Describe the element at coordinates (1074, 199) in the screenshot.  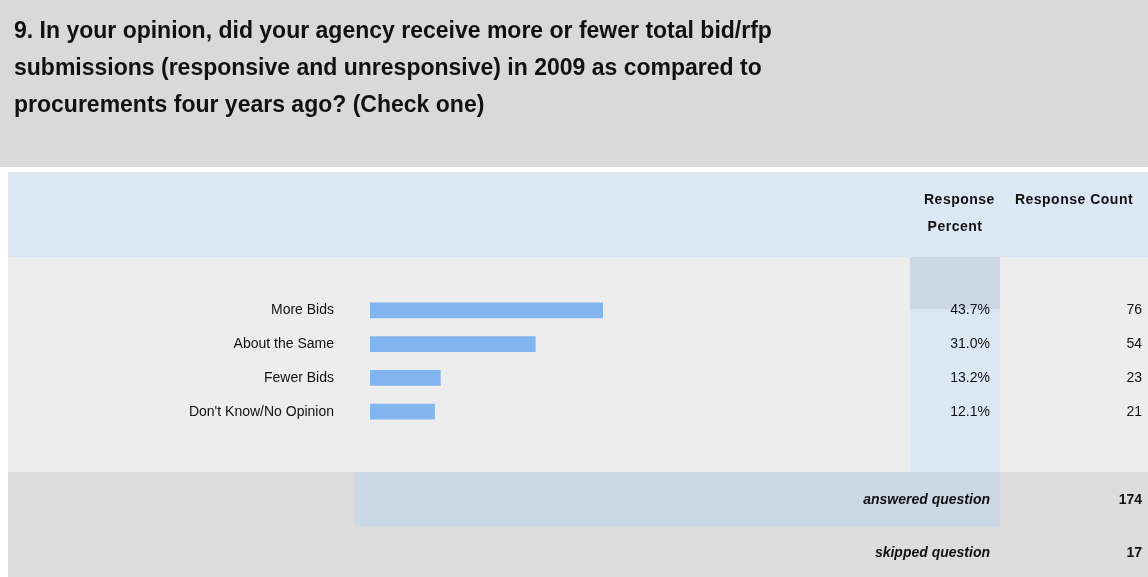
I see `text: Response Count` at that location.